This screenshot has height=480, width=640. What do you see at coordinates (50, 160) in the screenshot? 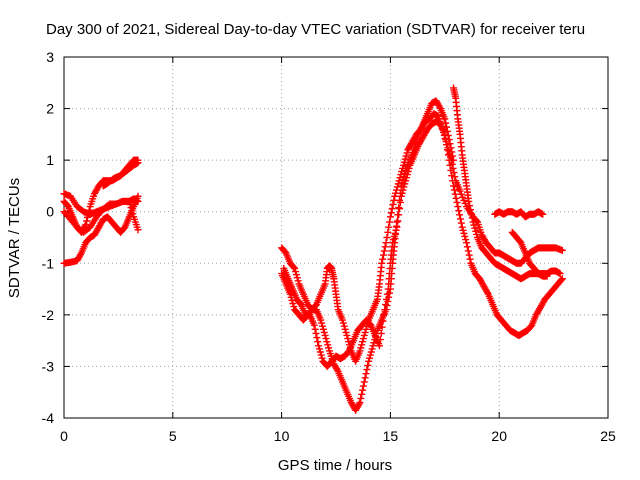
I see `y-tick-label-1: 1` at bounding box center [50, 160].